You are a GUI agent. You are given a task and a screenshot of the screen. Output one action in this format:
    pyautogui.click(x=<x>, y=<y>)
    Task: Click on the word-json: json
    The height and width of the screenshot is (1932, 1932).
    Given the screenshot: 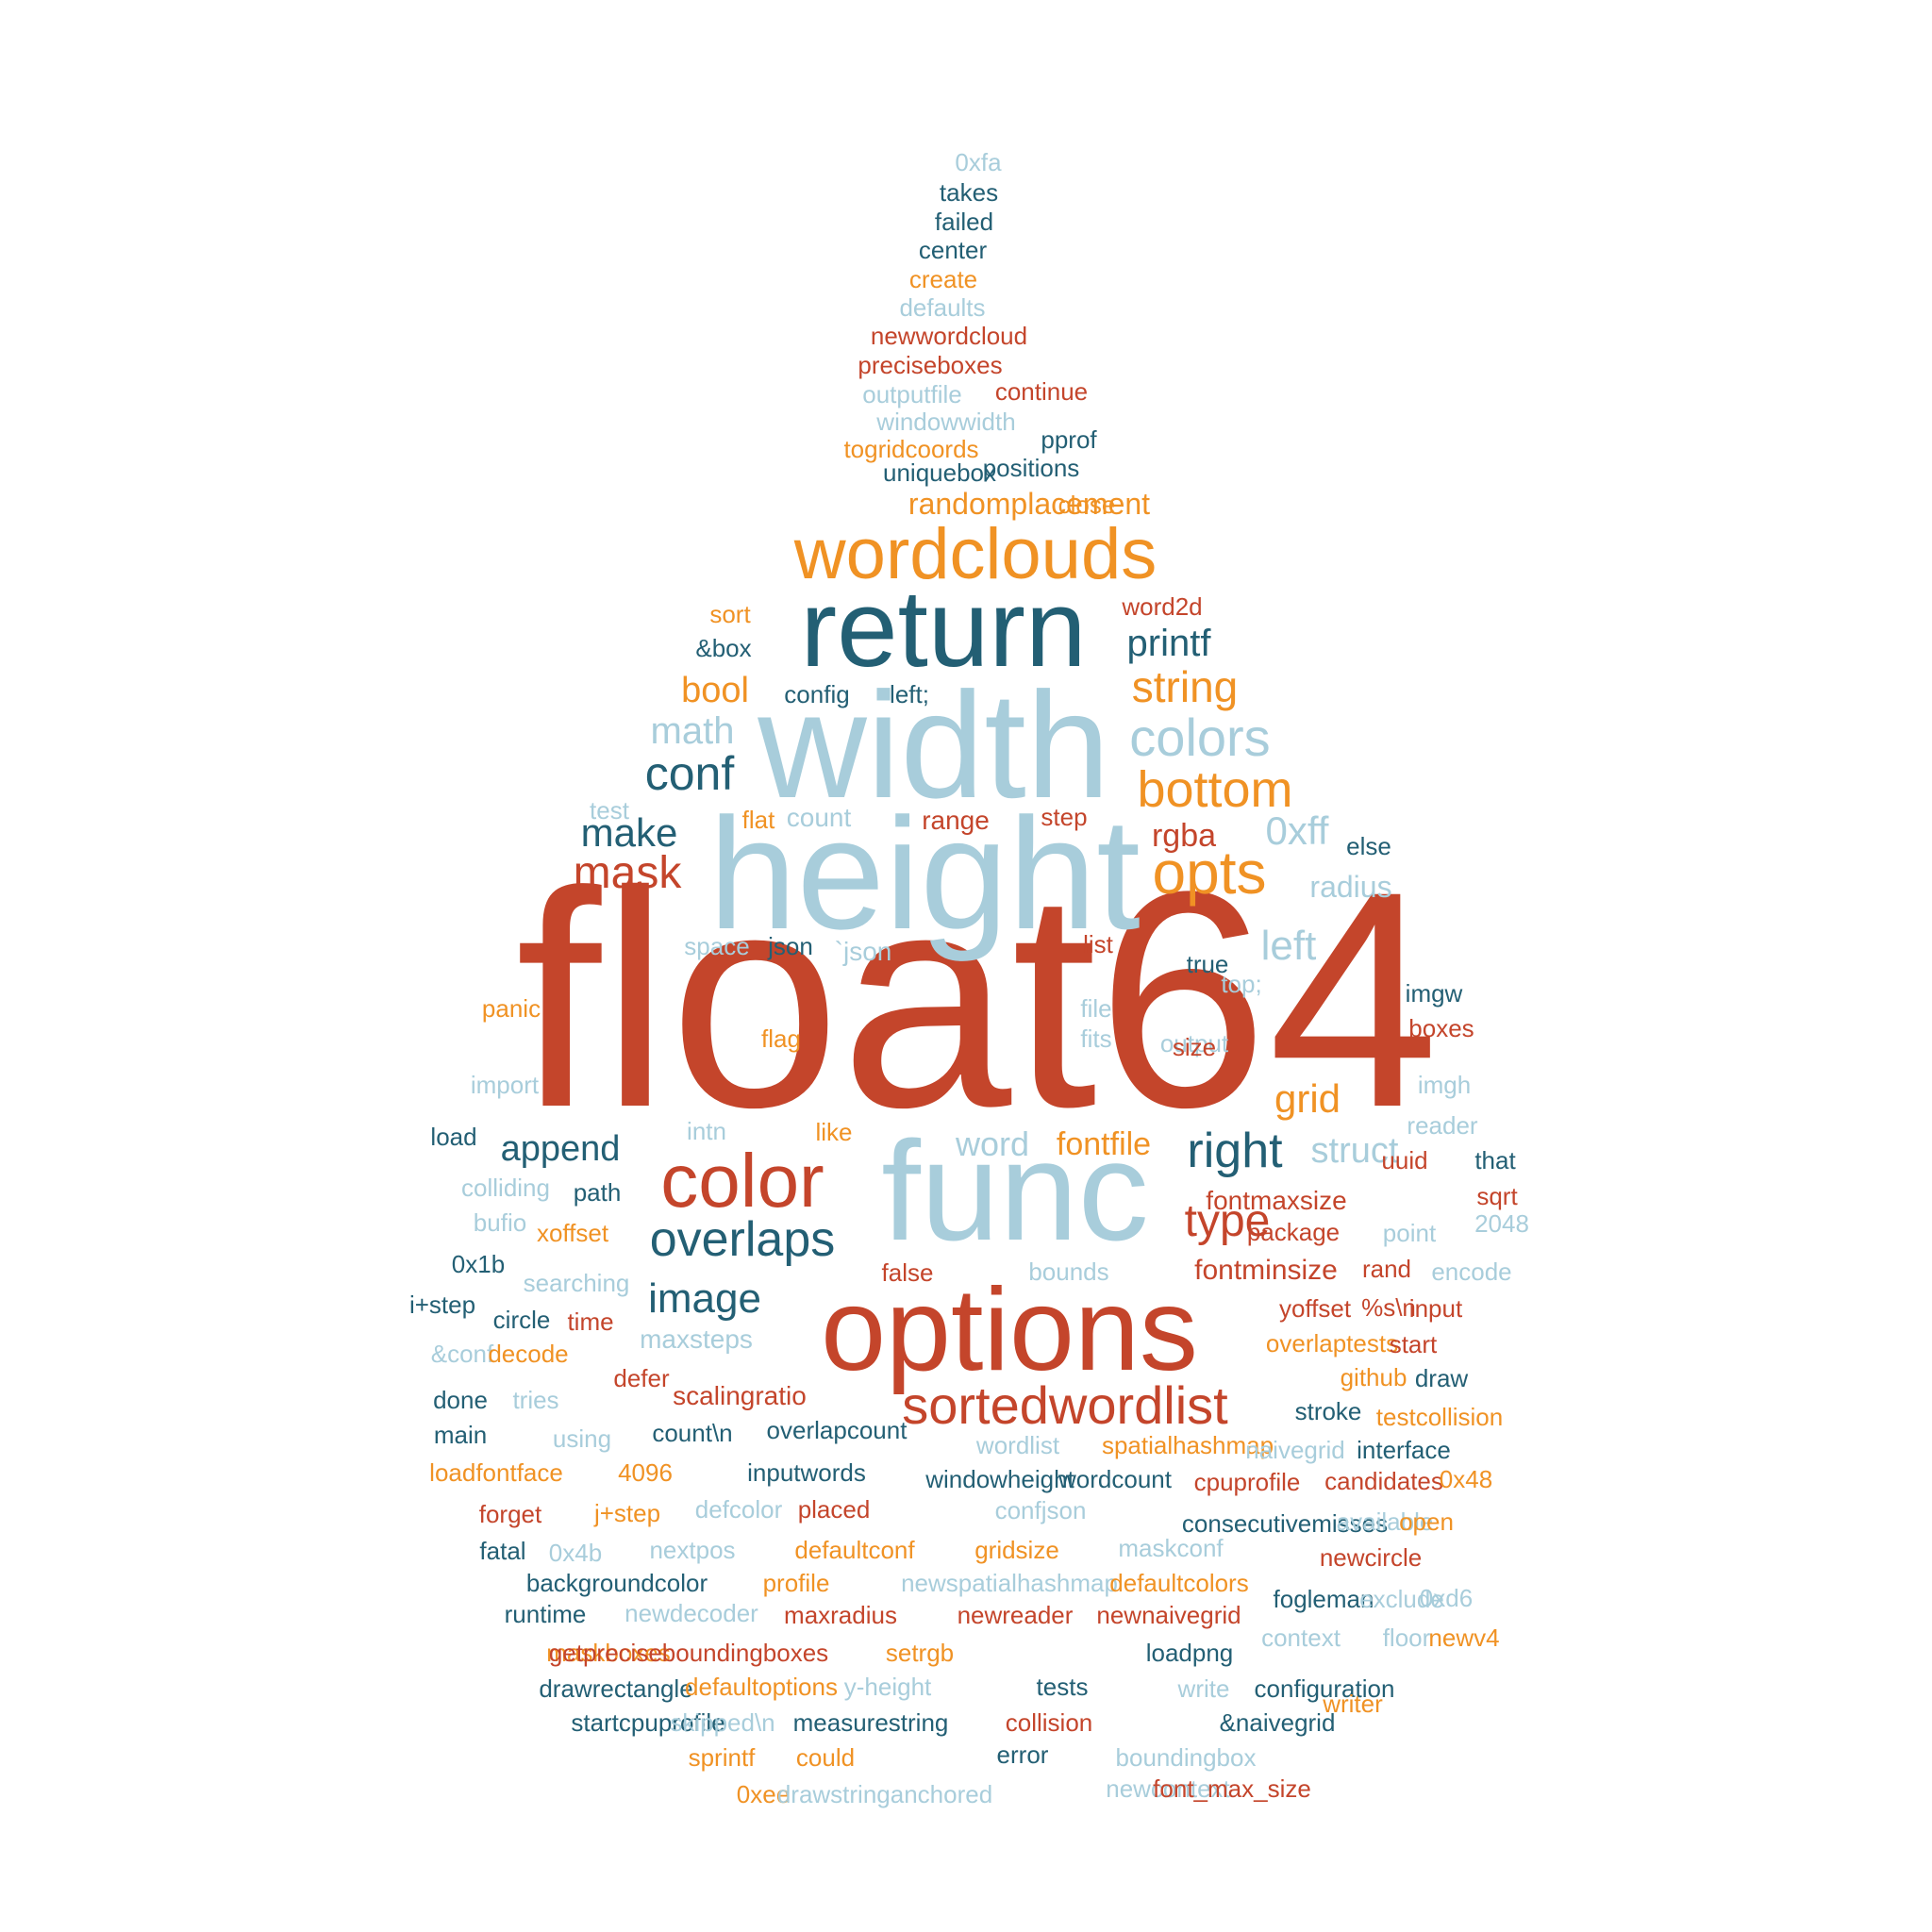 What is the action you would take?
    pyautogui.click(x=790, y=946)
    